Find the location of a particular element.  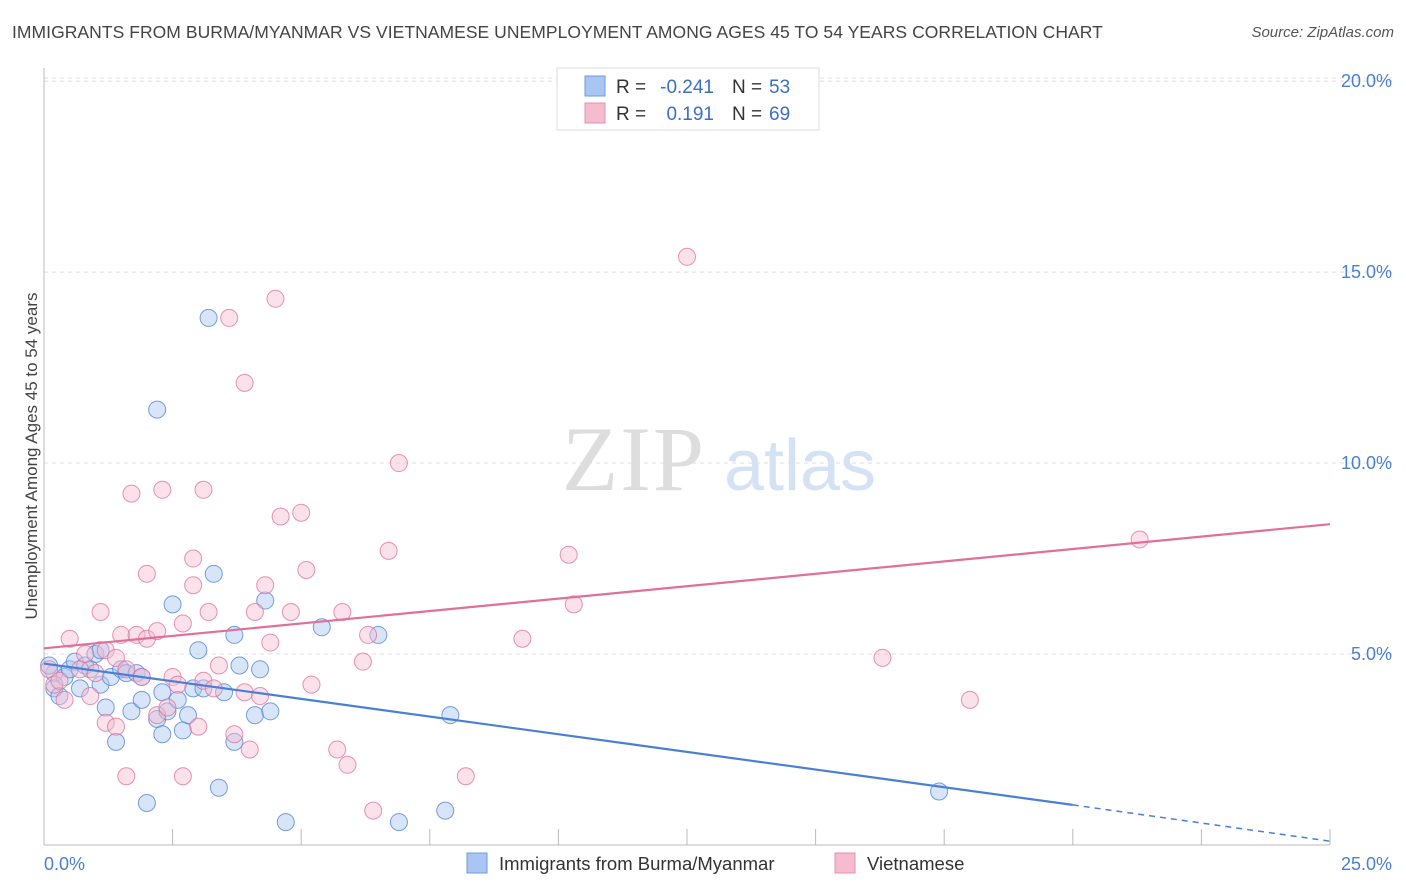

legend-swatch-blue is located at coordinates (595, 86).